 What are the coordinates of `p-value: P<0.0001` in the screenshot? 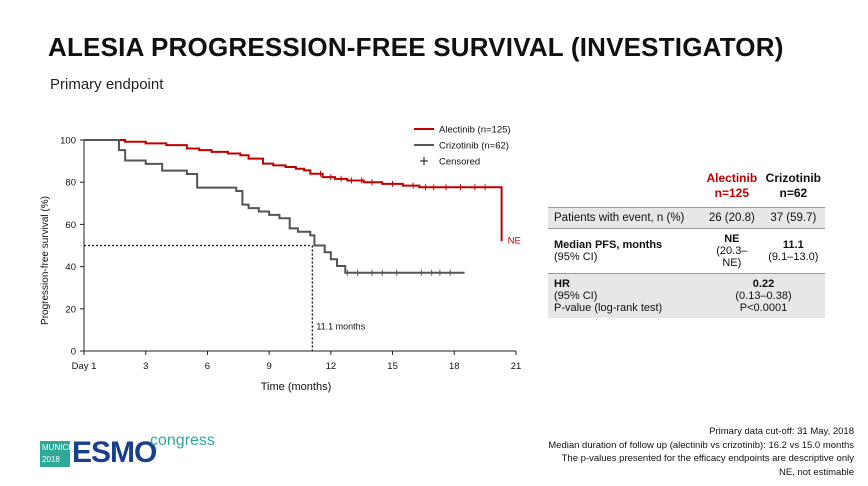 It's located at (763, 308).